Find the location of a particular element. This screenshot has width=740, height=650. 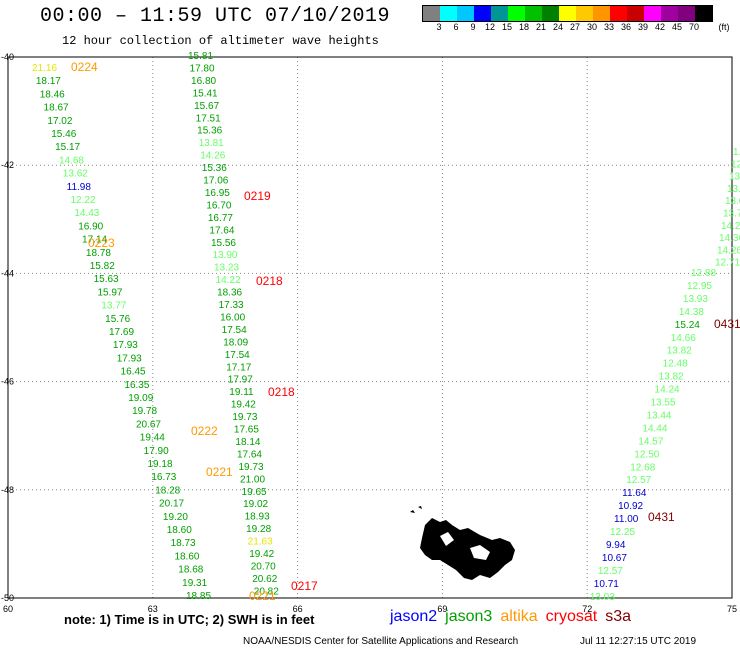

scale-label: 70 is located at coordinates (694, 27).